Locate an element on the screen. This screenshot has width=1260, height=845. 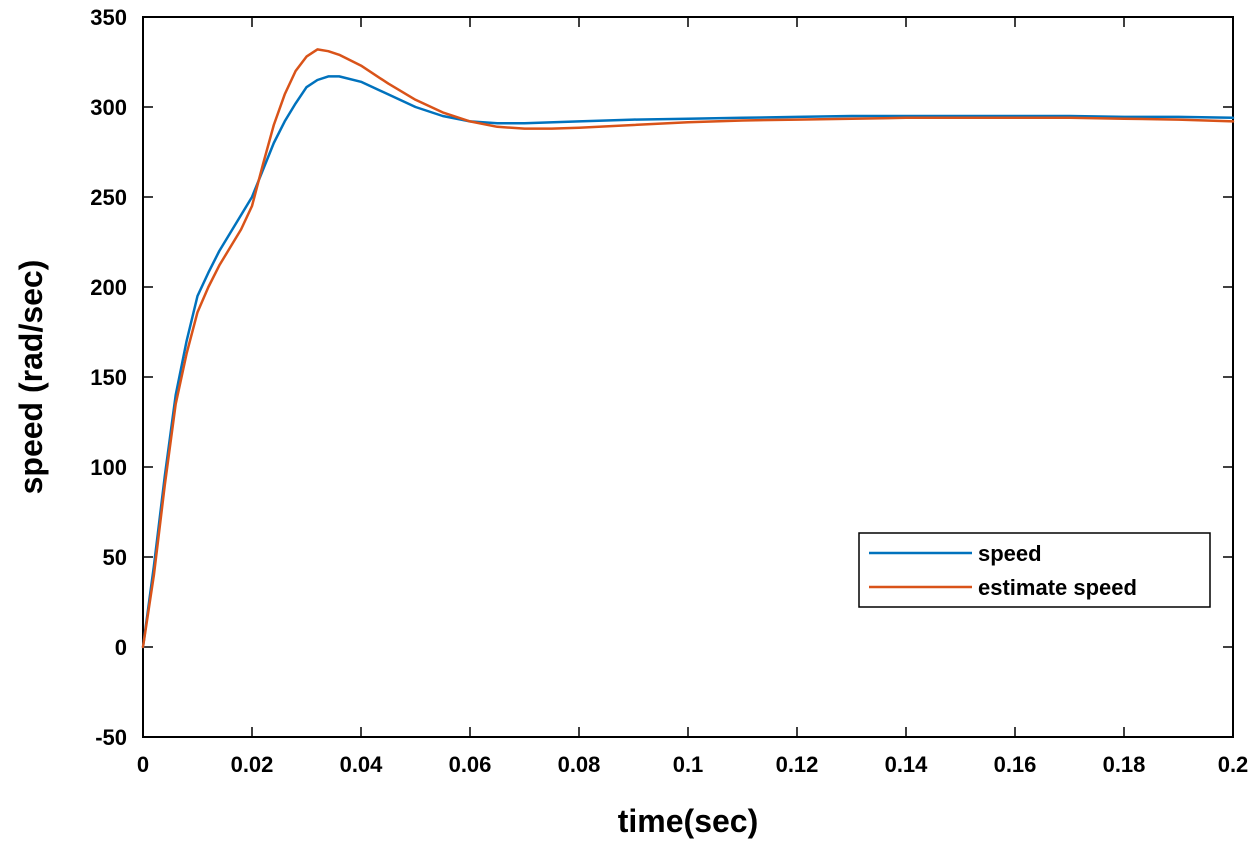
y-tick-label: 250 is located at coordinates (108, 197).